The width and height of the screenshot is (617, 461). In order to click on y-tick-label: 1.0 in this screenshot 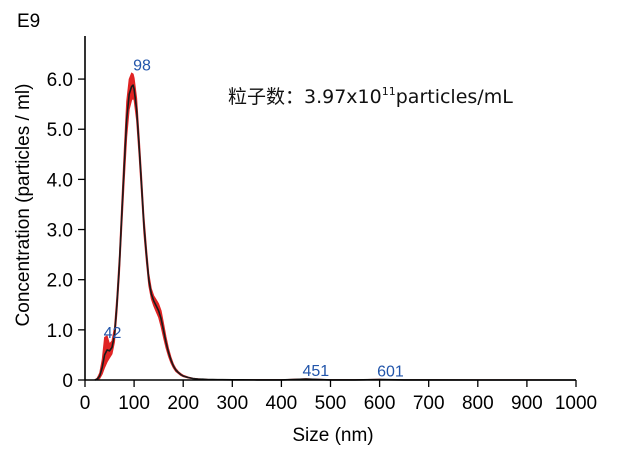, I will do `click(60, 331)`.